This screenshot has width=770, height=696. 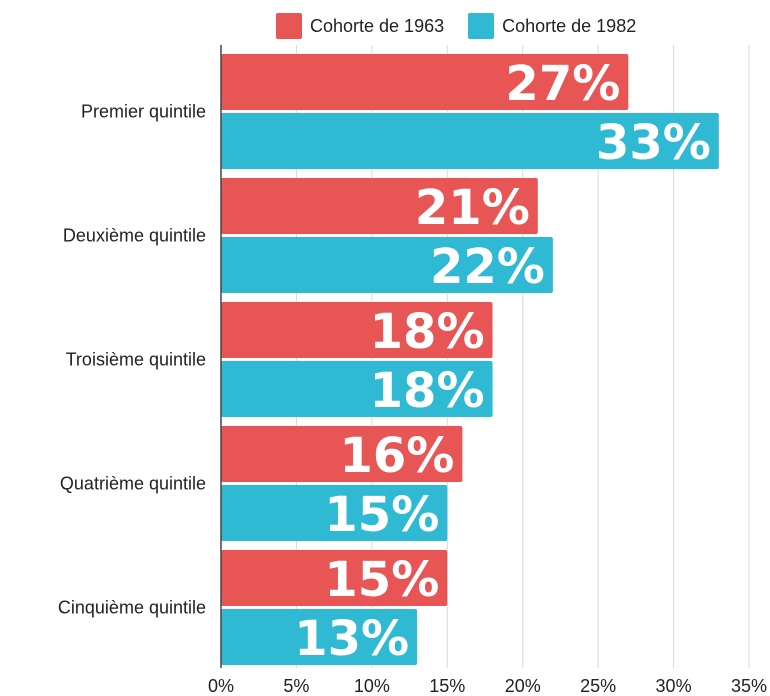 What do you see at coordinates (562, 84) in the screenshot?
I see `bar-value-label-0-0: 27%` at bounding box center [562, 84].